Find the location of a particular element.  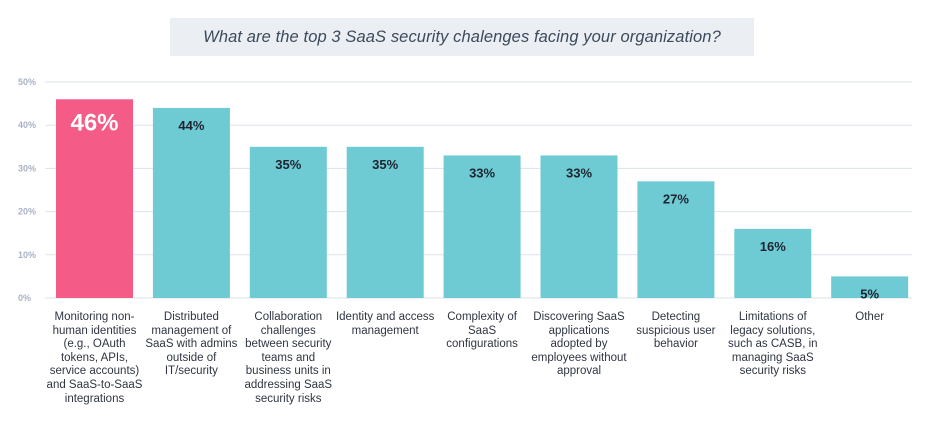

category-label: Identity and access management is located at coordinates (385, 324).